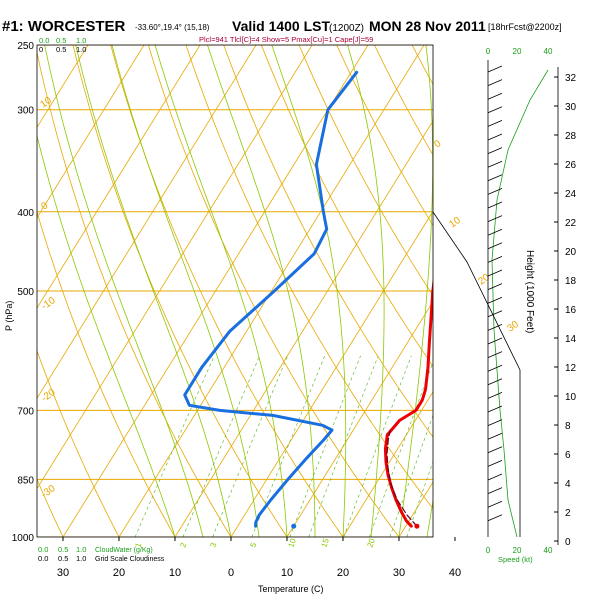 This screenshot has height=600, width=600. Describe the element at coordinates (571, 281) in the screenshot. I see `height-tick-label: 18` at that location.